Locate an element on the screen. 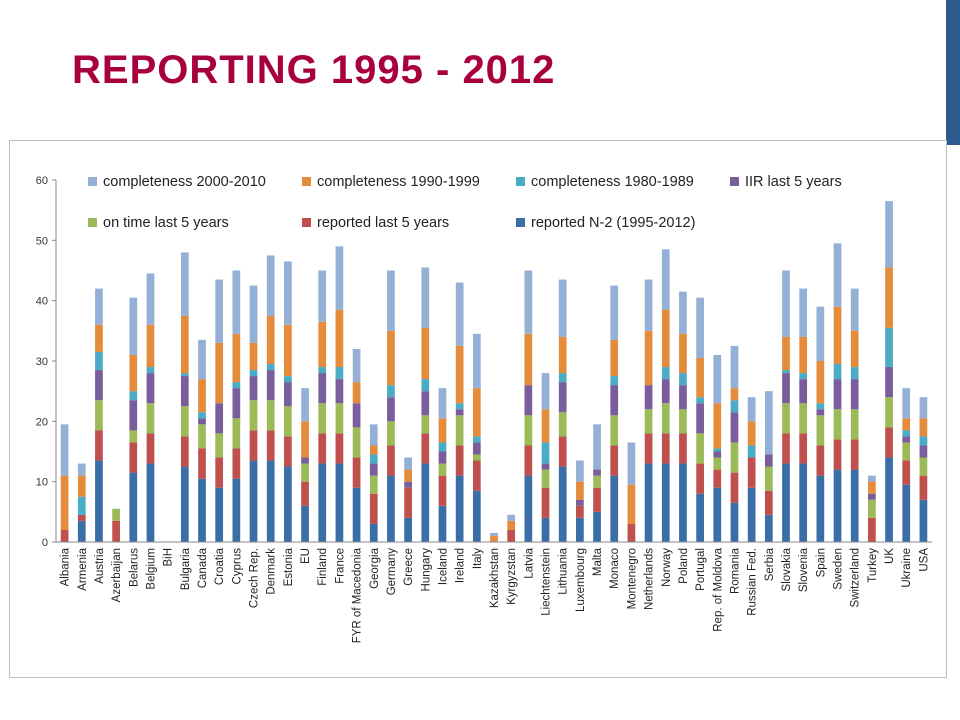 The image size is (960, 720). bar-armenia-reported-n-2-1995-2012 is located at coordinates (81, 531).